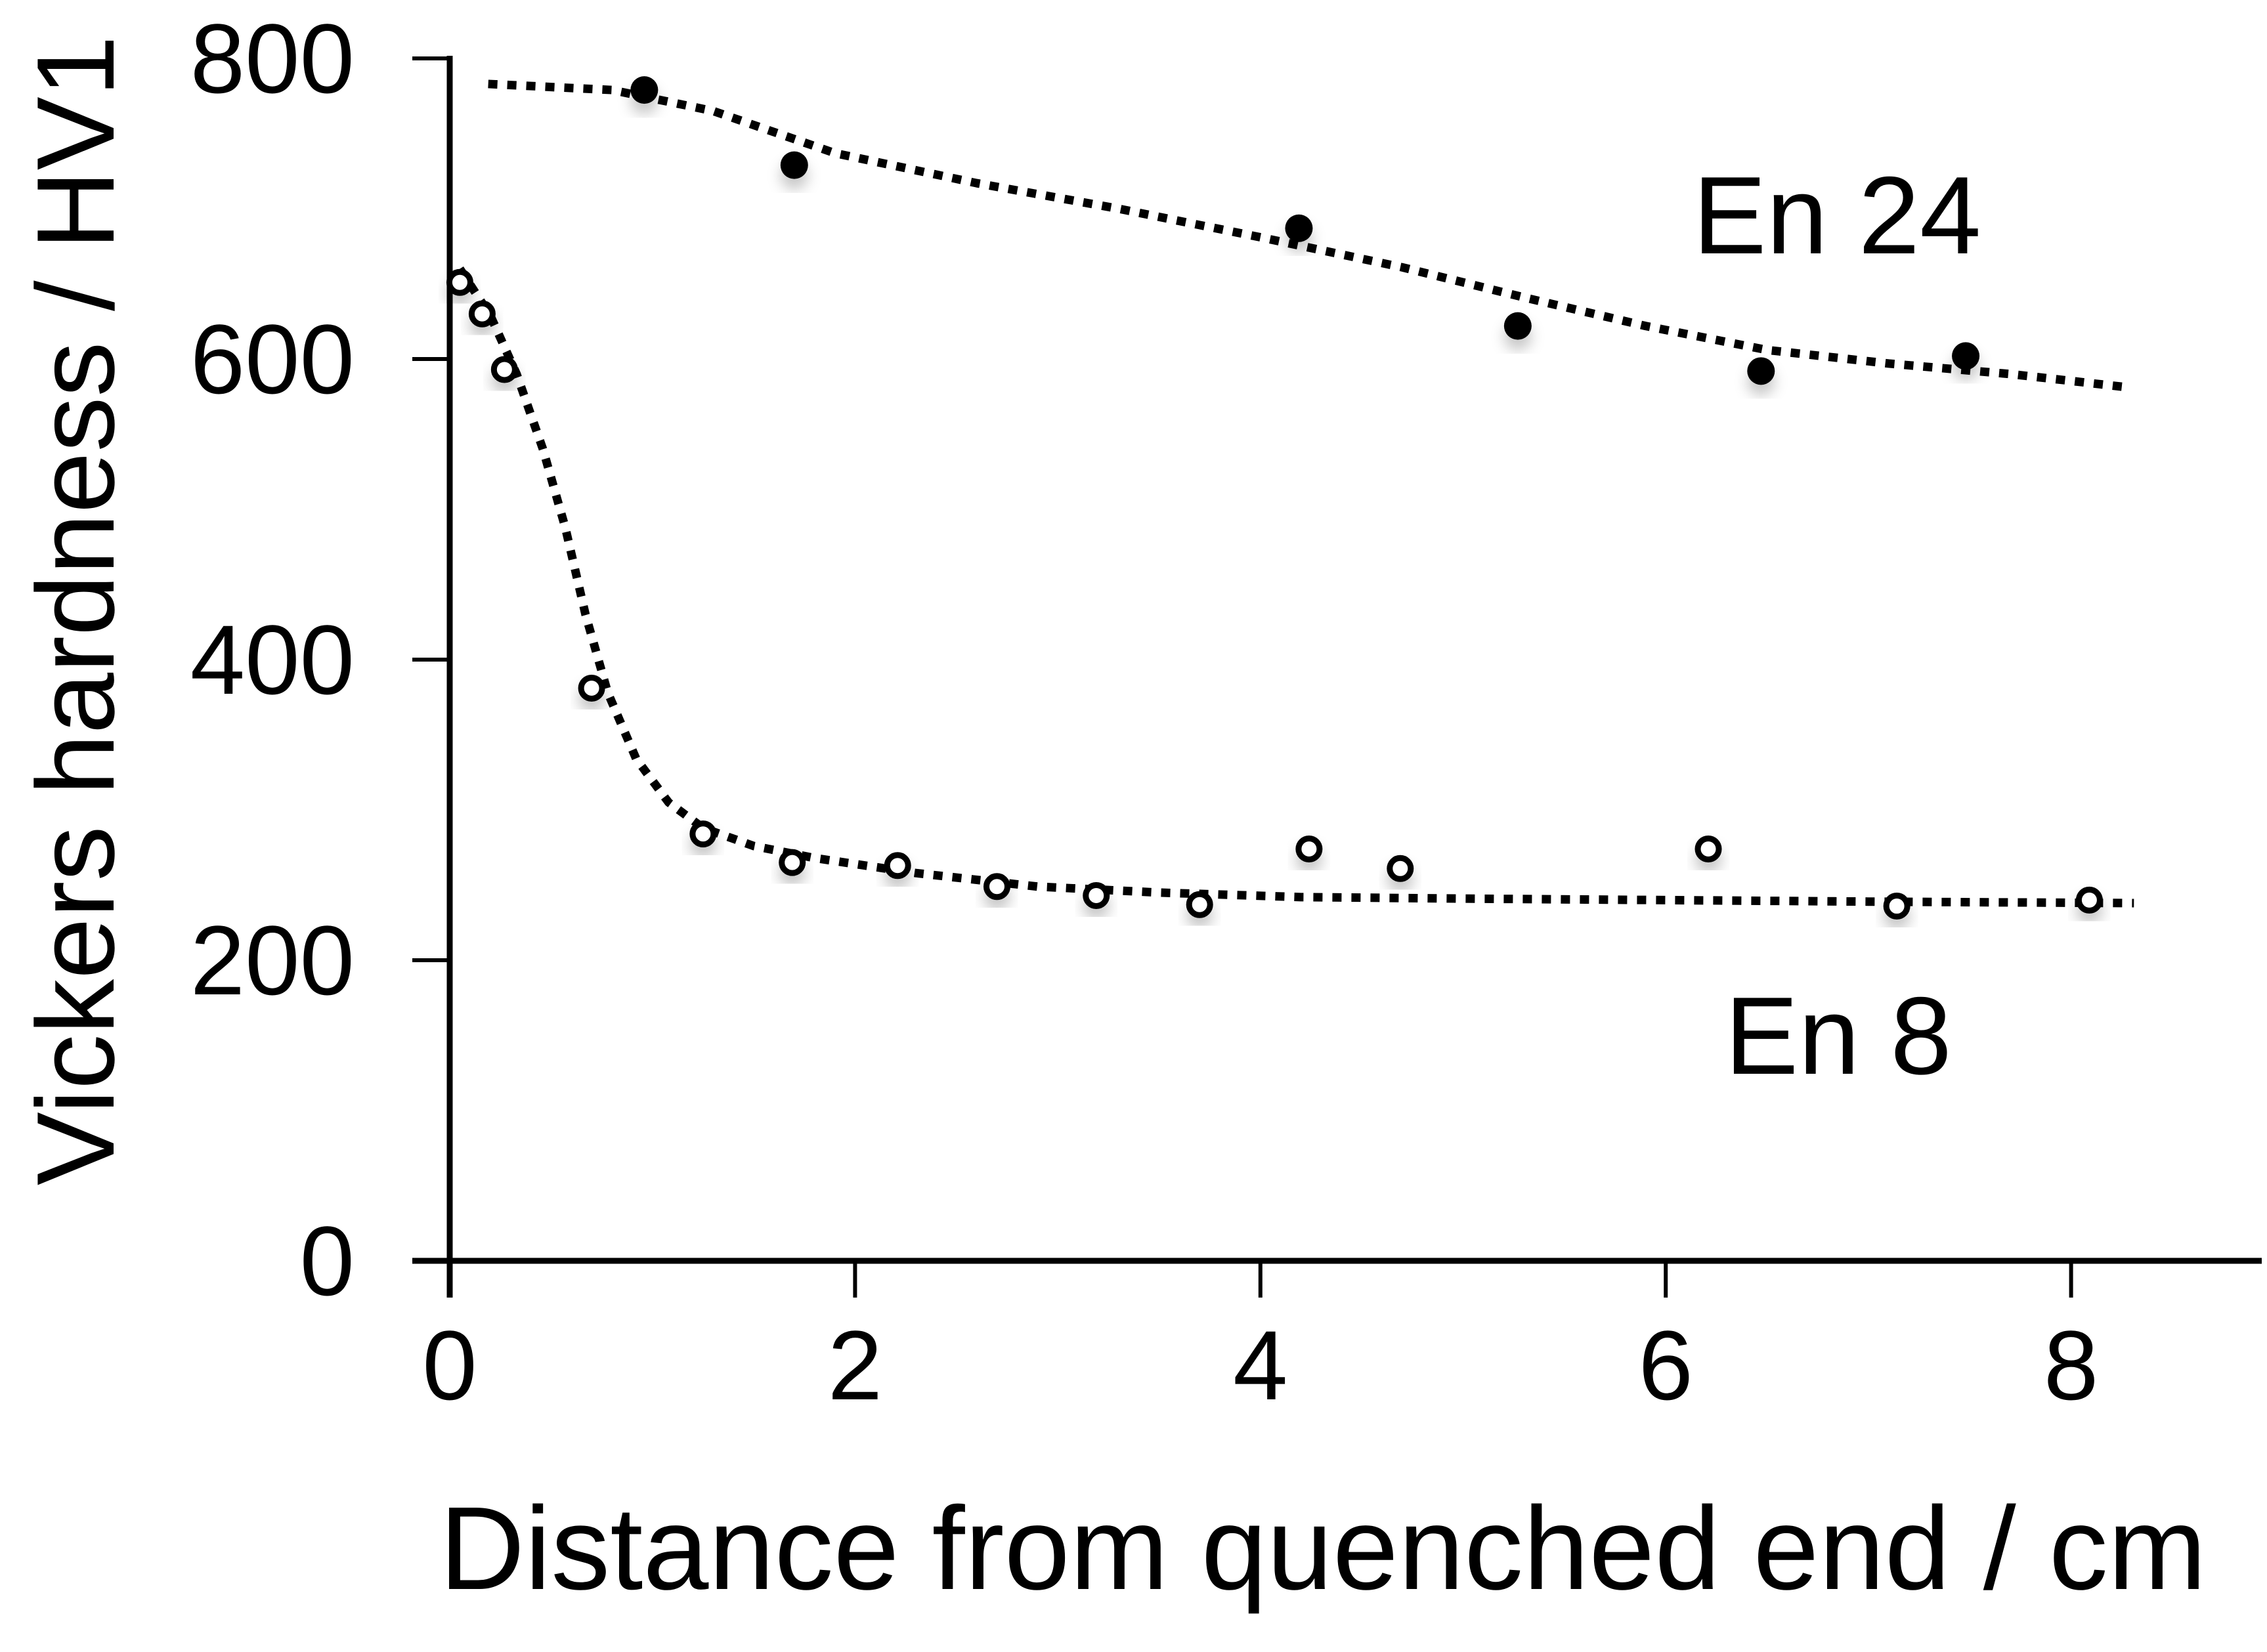 Image resolution: width=2267 pixels, height=1652 pixels. I want to click on svg-text: 6, so click(1666, 1365).